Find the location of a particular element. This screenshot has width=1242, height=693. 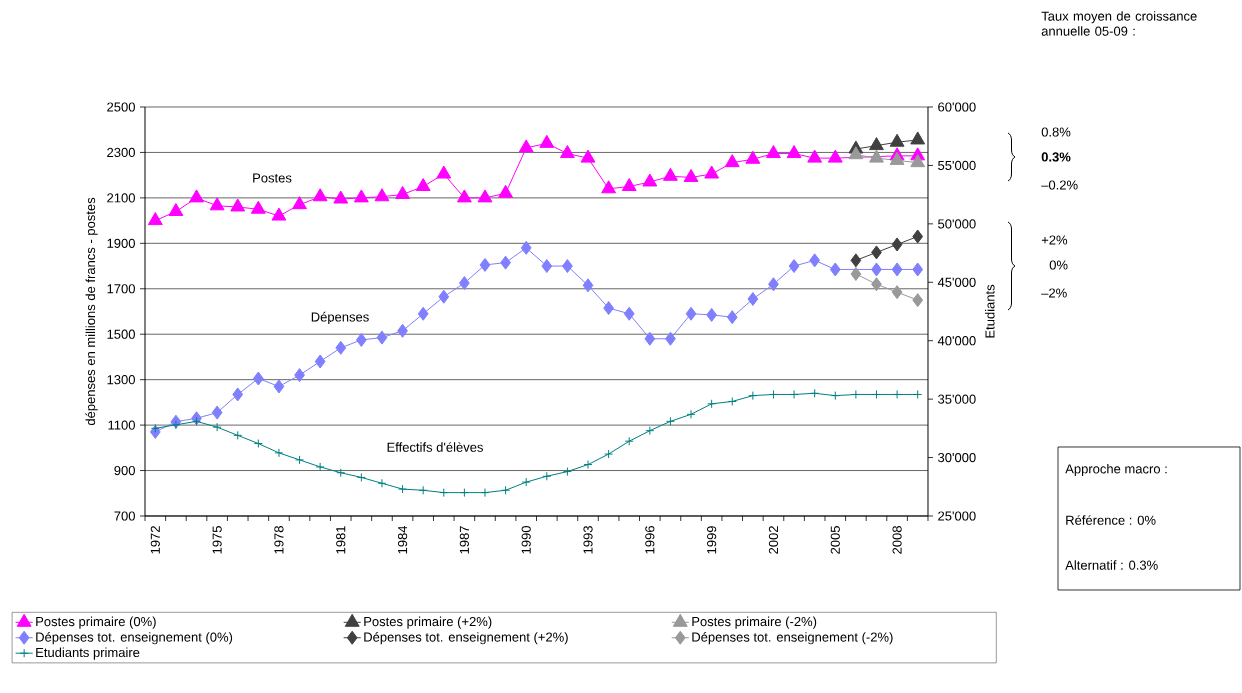

text: +2% is located at coordinates (1054, 240).